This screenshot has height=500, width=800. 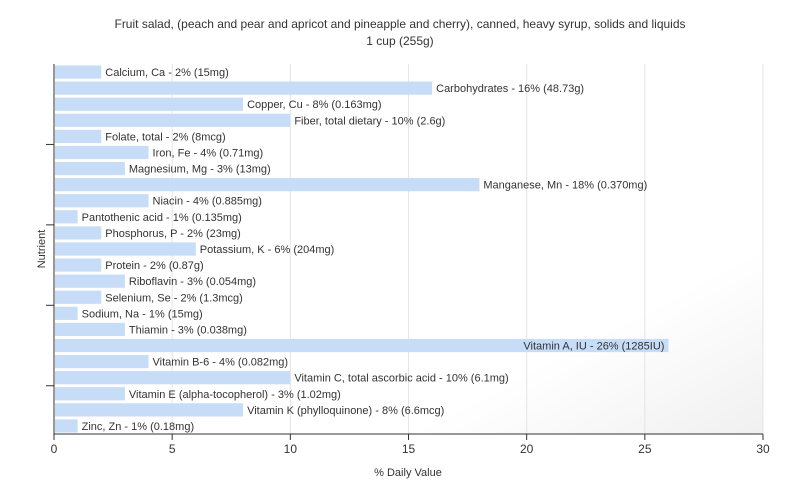 What do you see at coordinates (165, 137) in the screenshot?
I see `bar-data-label: Folate, total - 2% (8mcg)` at bounding box center [165, 137].